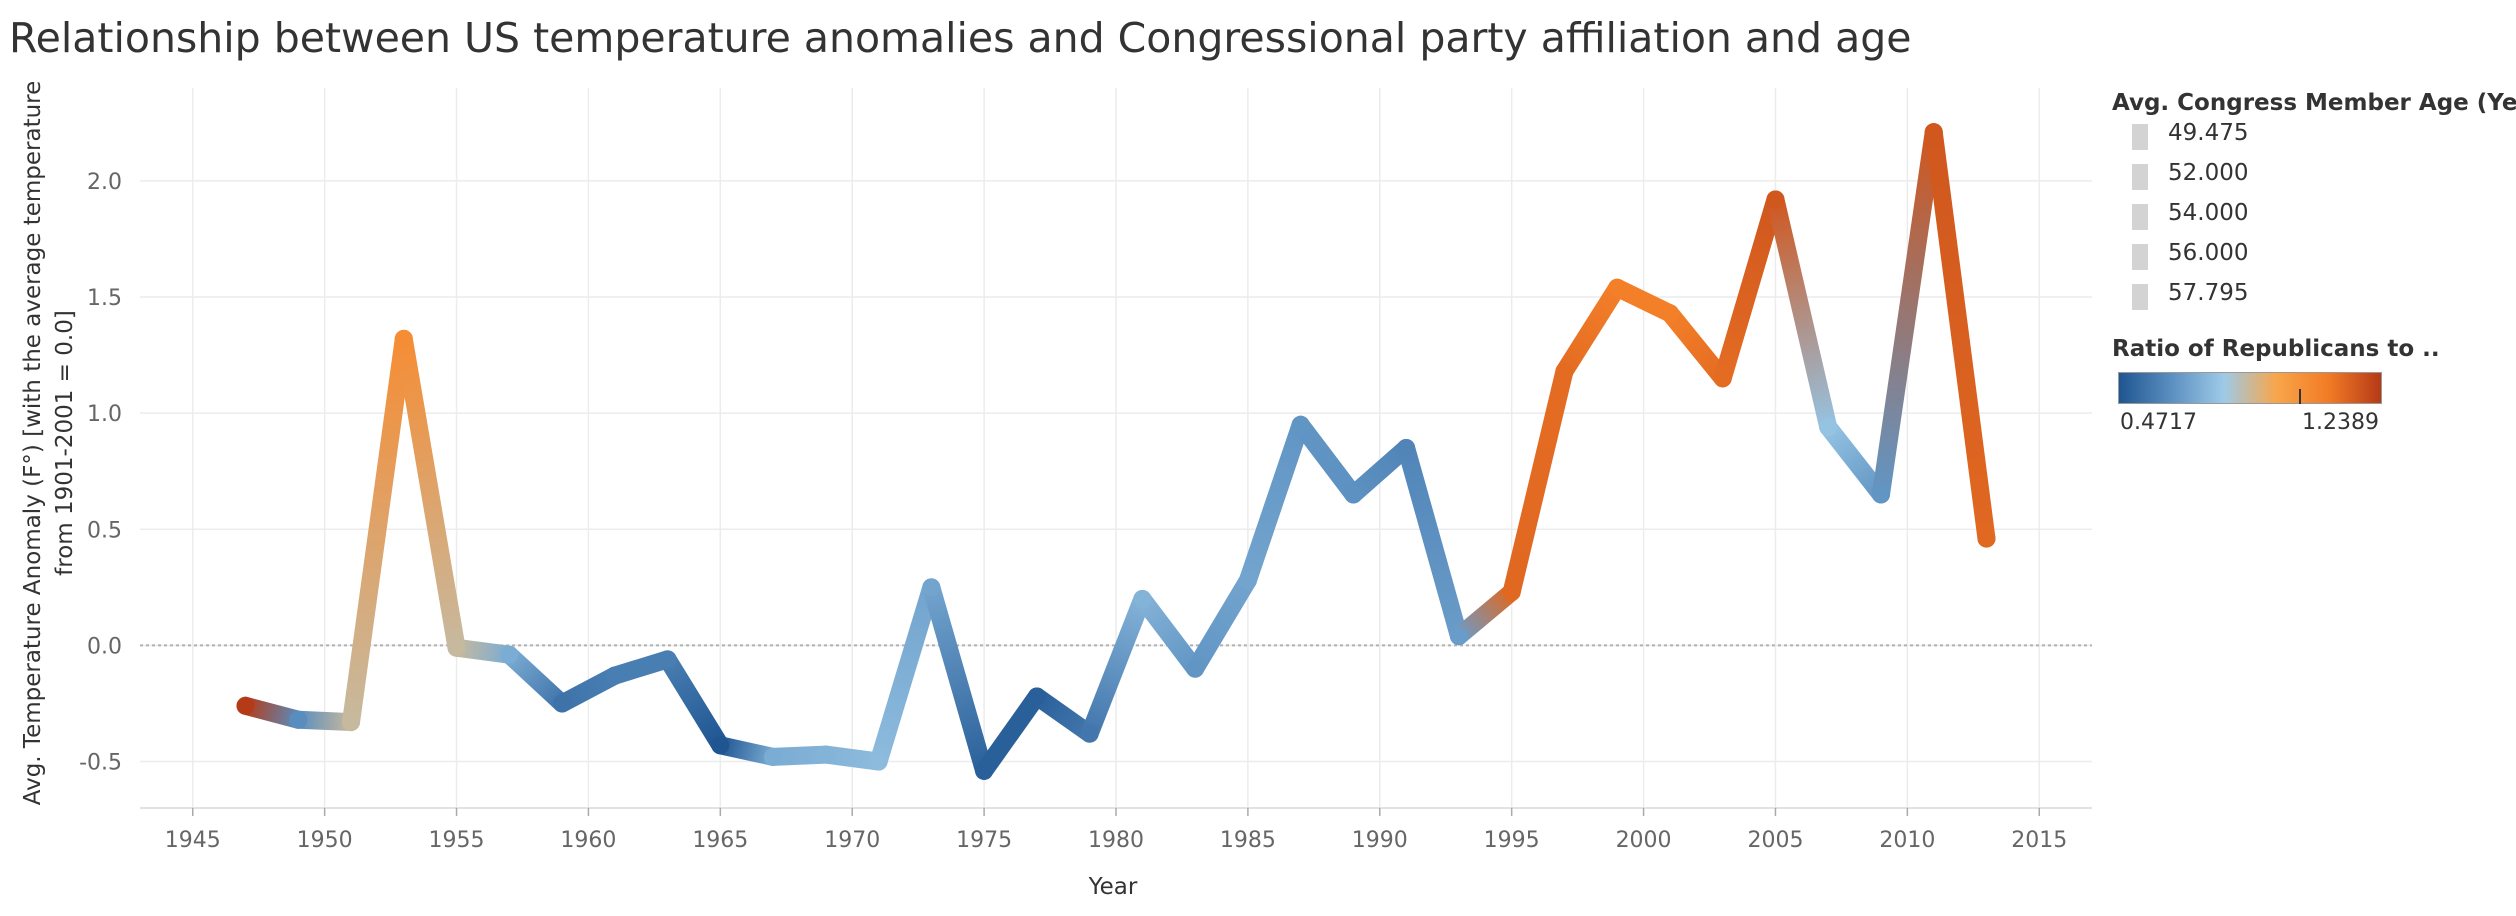  What do you see at coordinates (2039, 840) in the screenshot?
I see `x-tick-label: 2015` at bounding box center [2039, 840].